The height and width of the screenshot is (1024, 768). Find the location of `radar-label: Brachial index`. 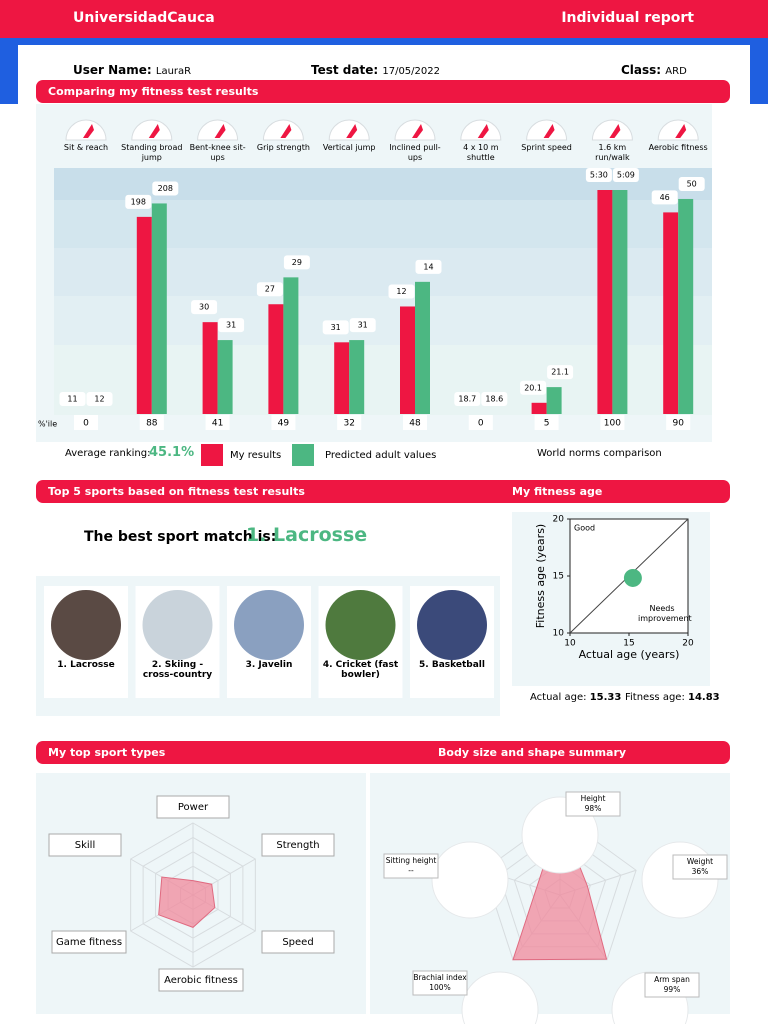

radar-label: Brachial index is located at coordinates (440, 977).